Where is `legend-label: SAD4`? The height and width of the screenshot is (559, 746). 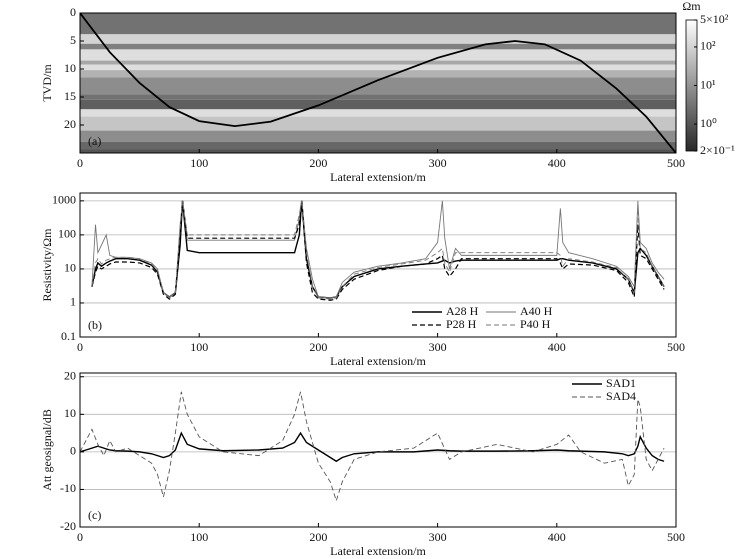
legend-label: SAD4 is located at coordinates (621, 396).